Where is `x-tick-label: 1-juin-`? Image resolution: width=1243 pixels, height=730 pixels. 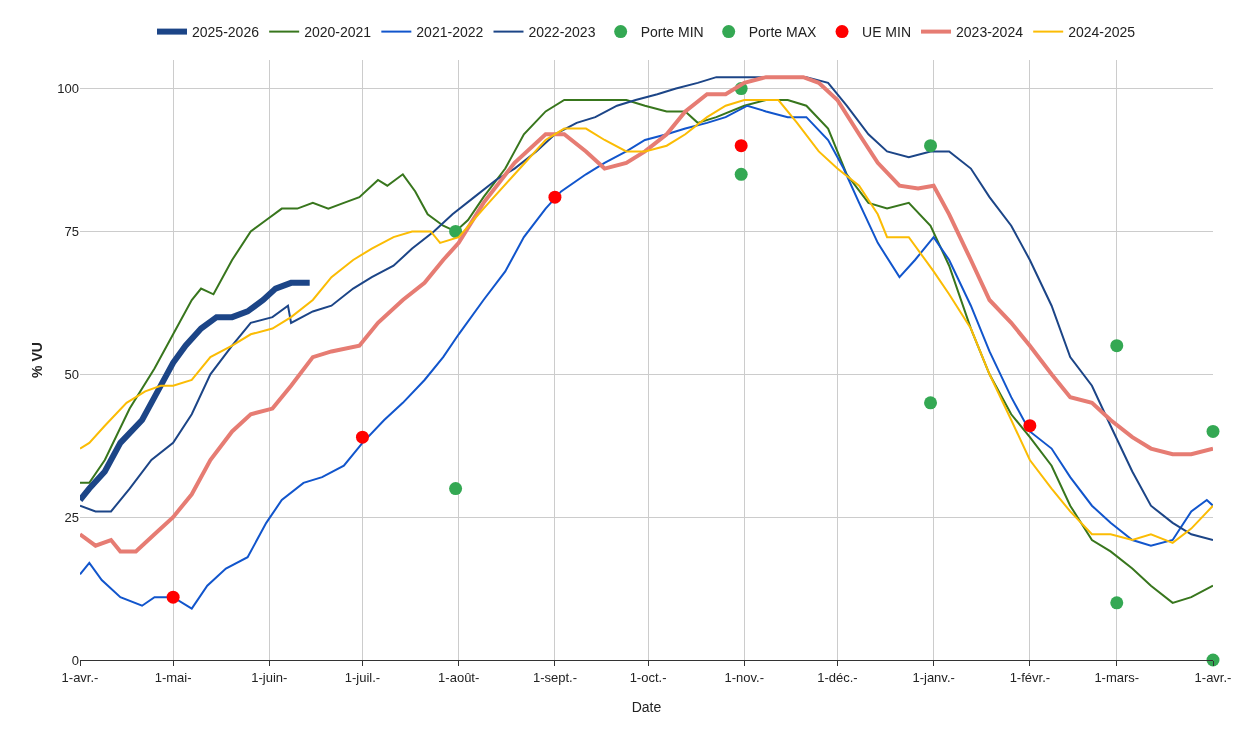
x-tick-label: 1-juin- is located at coordinates (269, 677).